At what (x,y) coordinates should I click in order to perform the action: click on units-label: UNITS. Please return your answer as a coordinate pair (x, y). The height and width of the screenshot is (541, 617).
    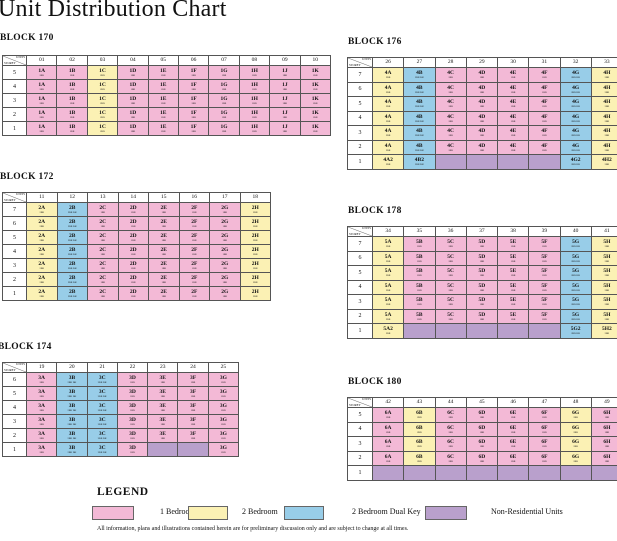
    Looking at the image, I should click on (20, 194).